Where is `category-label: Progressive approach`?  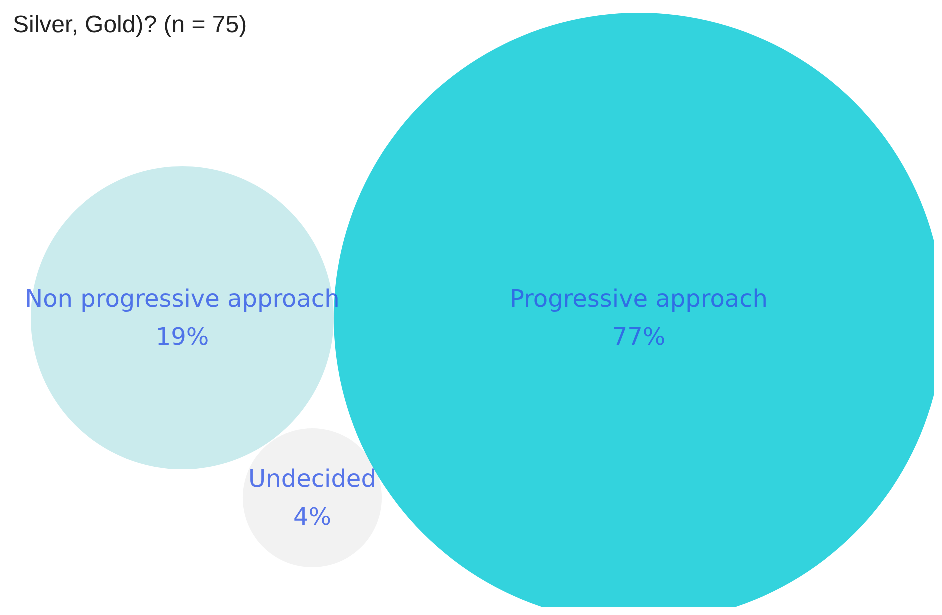 category-label: Progressive approach is located at coordinates (639, 299).